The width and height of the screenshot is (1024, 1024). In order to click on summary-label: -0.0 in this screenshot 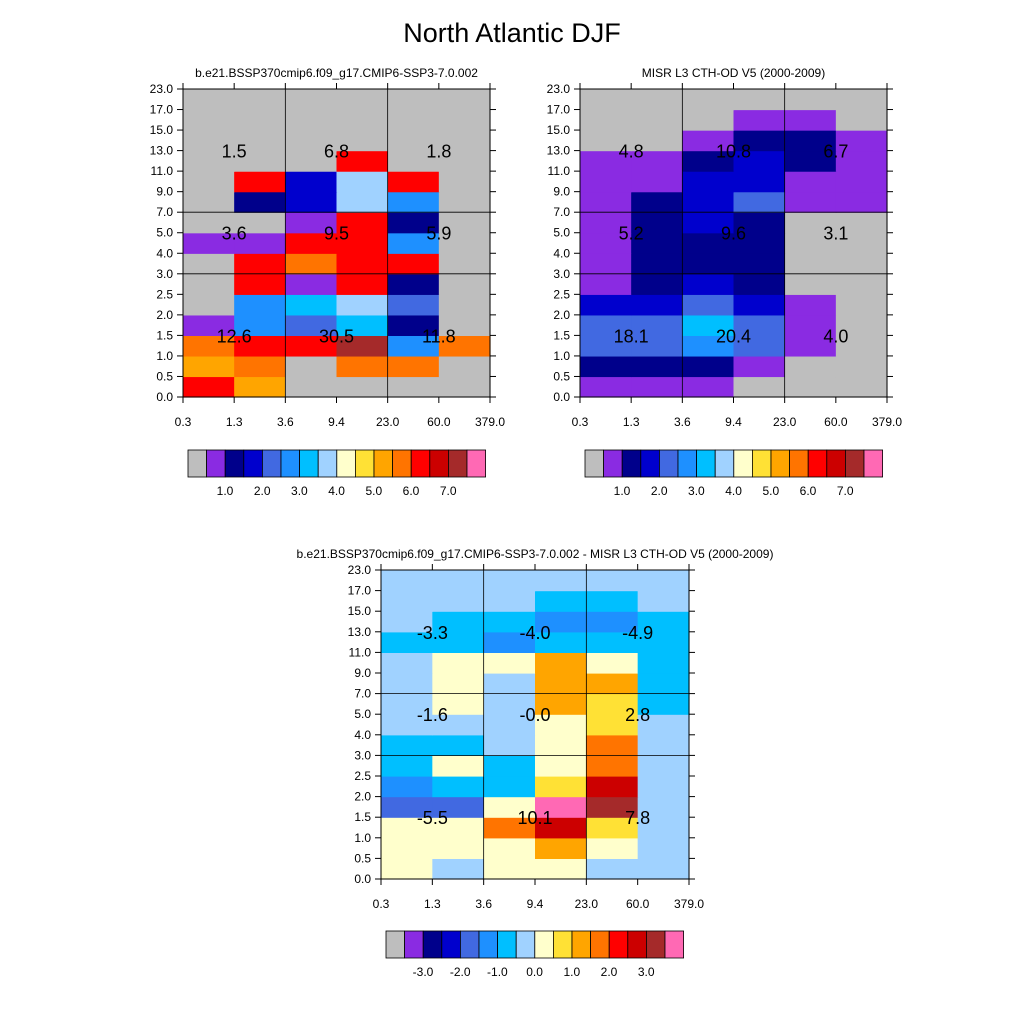, I will do `click(534, 715)`.